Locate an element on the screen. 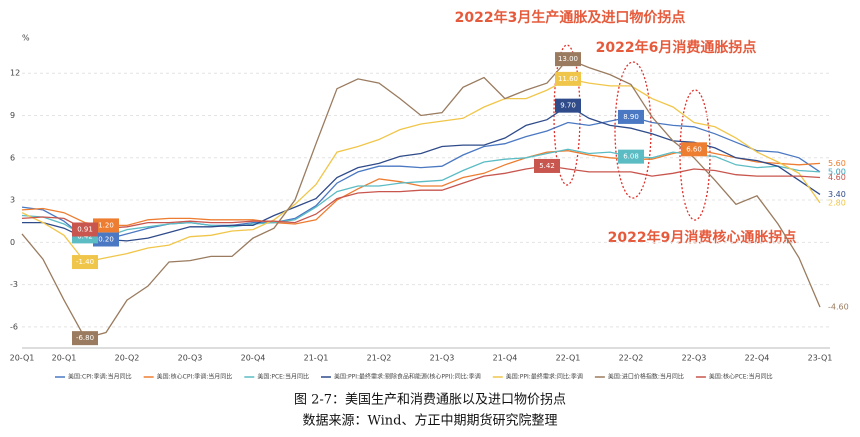 The image size is (860, 437). value-label: 11.60 is located at coordinates (568, 79).